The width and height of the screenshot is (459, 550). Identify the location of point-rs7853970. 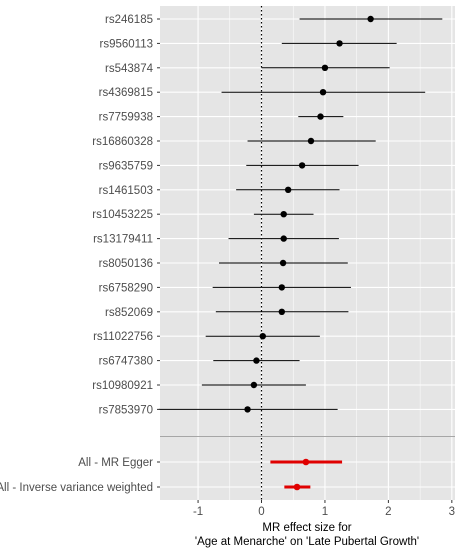
(247, 409).